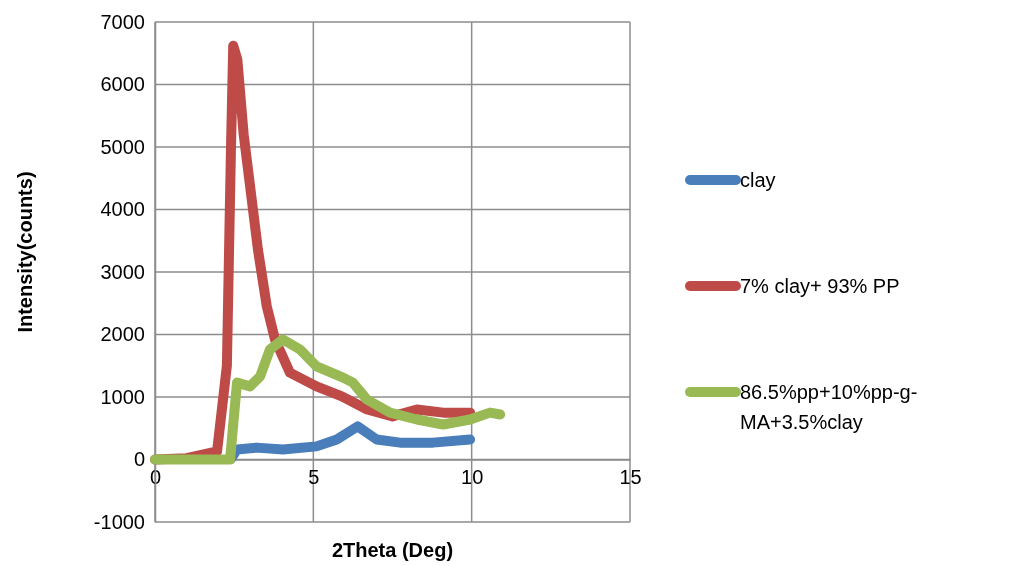  What do you see at coordinates (122, 21) in the screenshot?
I see `y-tick-label: 7000` at bounding box center [122, 21].